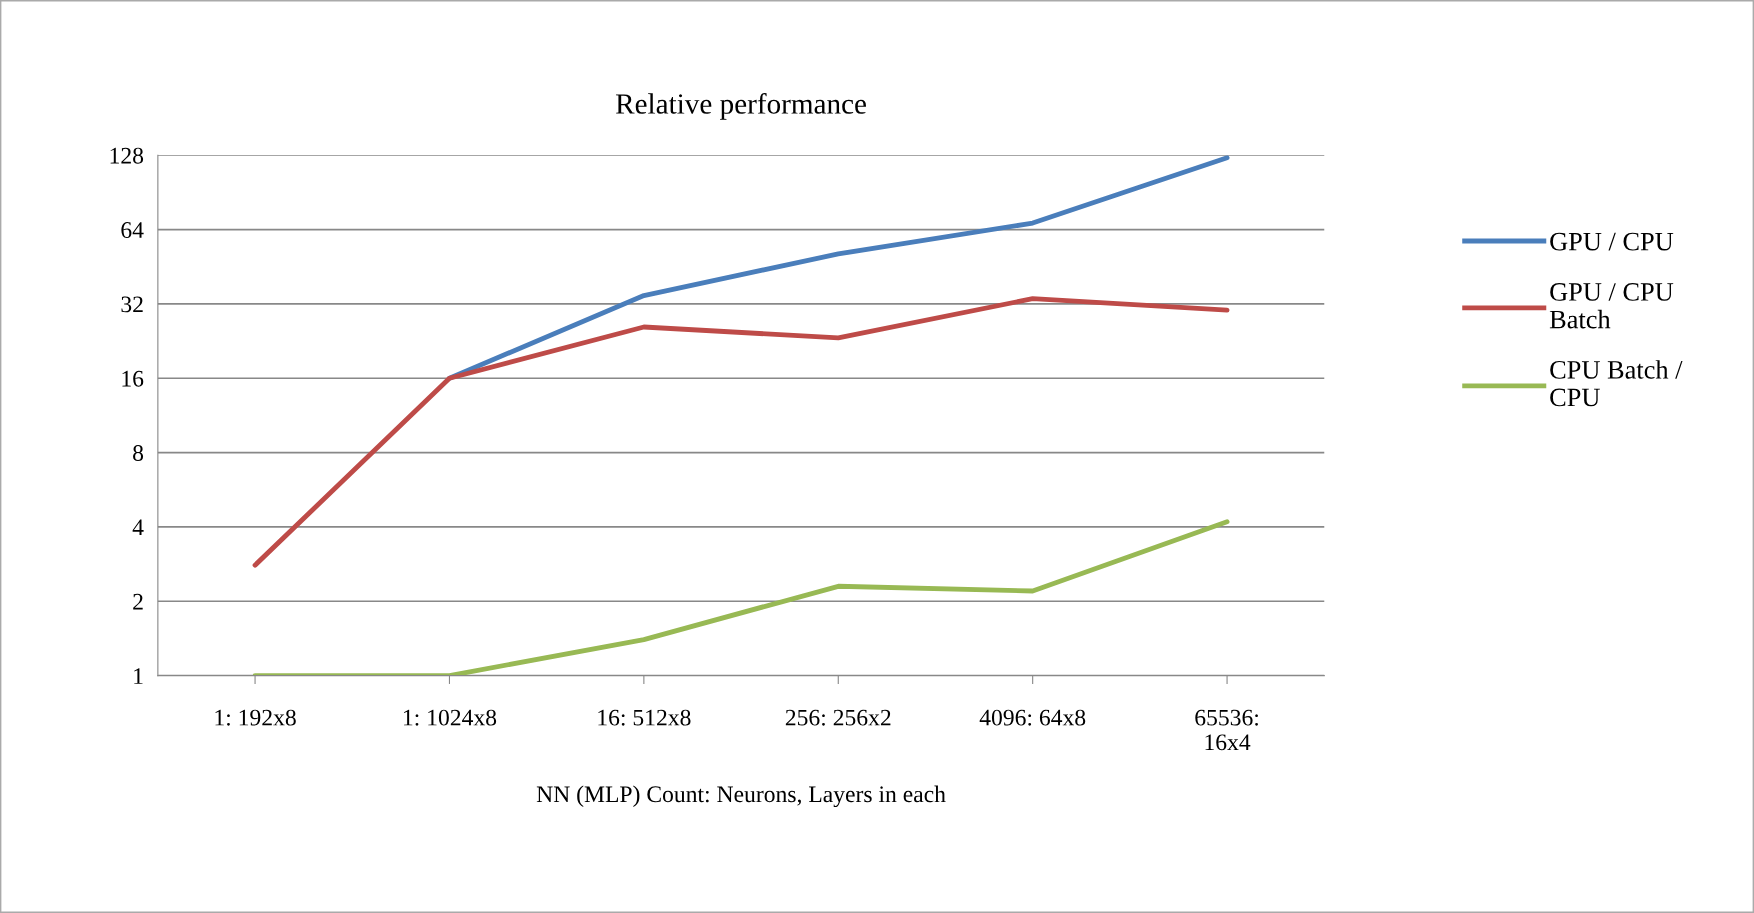 The height and width of the screenshot is (913, 1754). What do you see at coordinates (138, 676) in the screenshot?
I see `y-tick-label: 1` at bounding box center [138, 676].